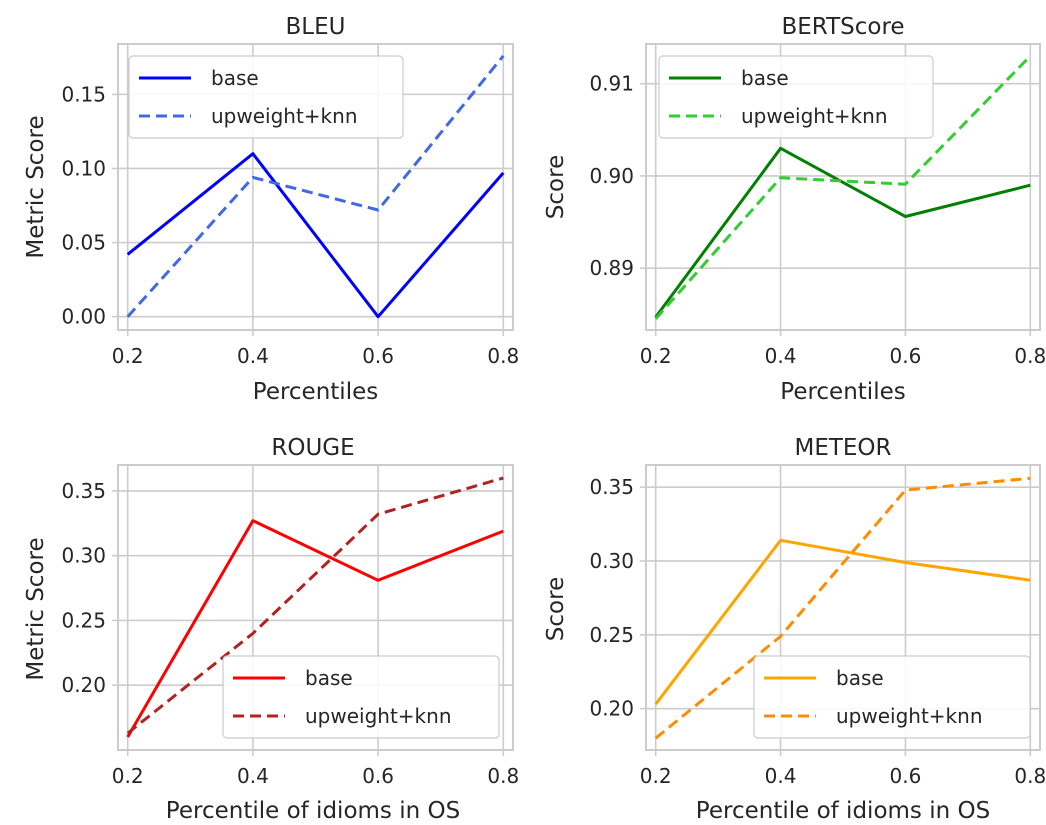 The image size is (1046, 825). Describe the element at coordinates (842, 448) in the screenshot. I see `chart-title: METEOR` at that location.